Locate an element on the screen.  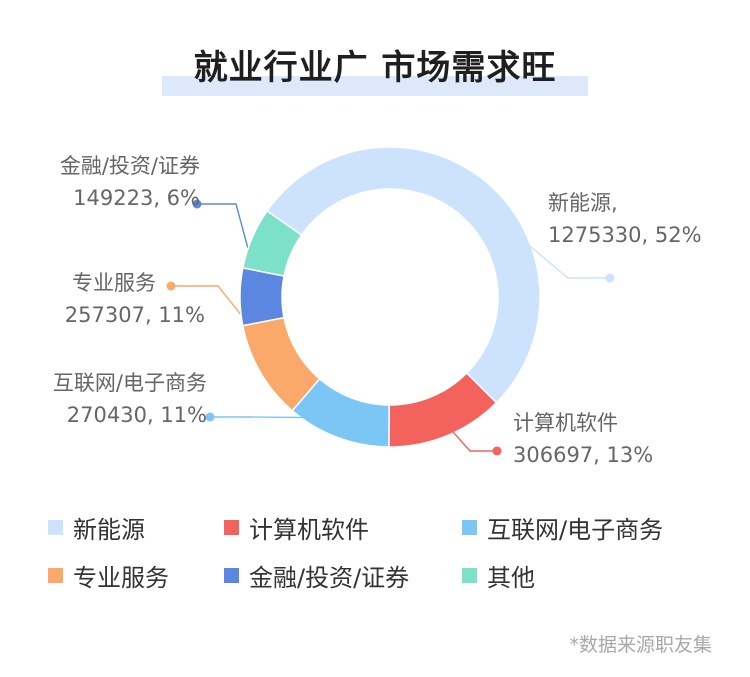
callout-name: 金融/投资/证券 is located at coordinates (130, 166).